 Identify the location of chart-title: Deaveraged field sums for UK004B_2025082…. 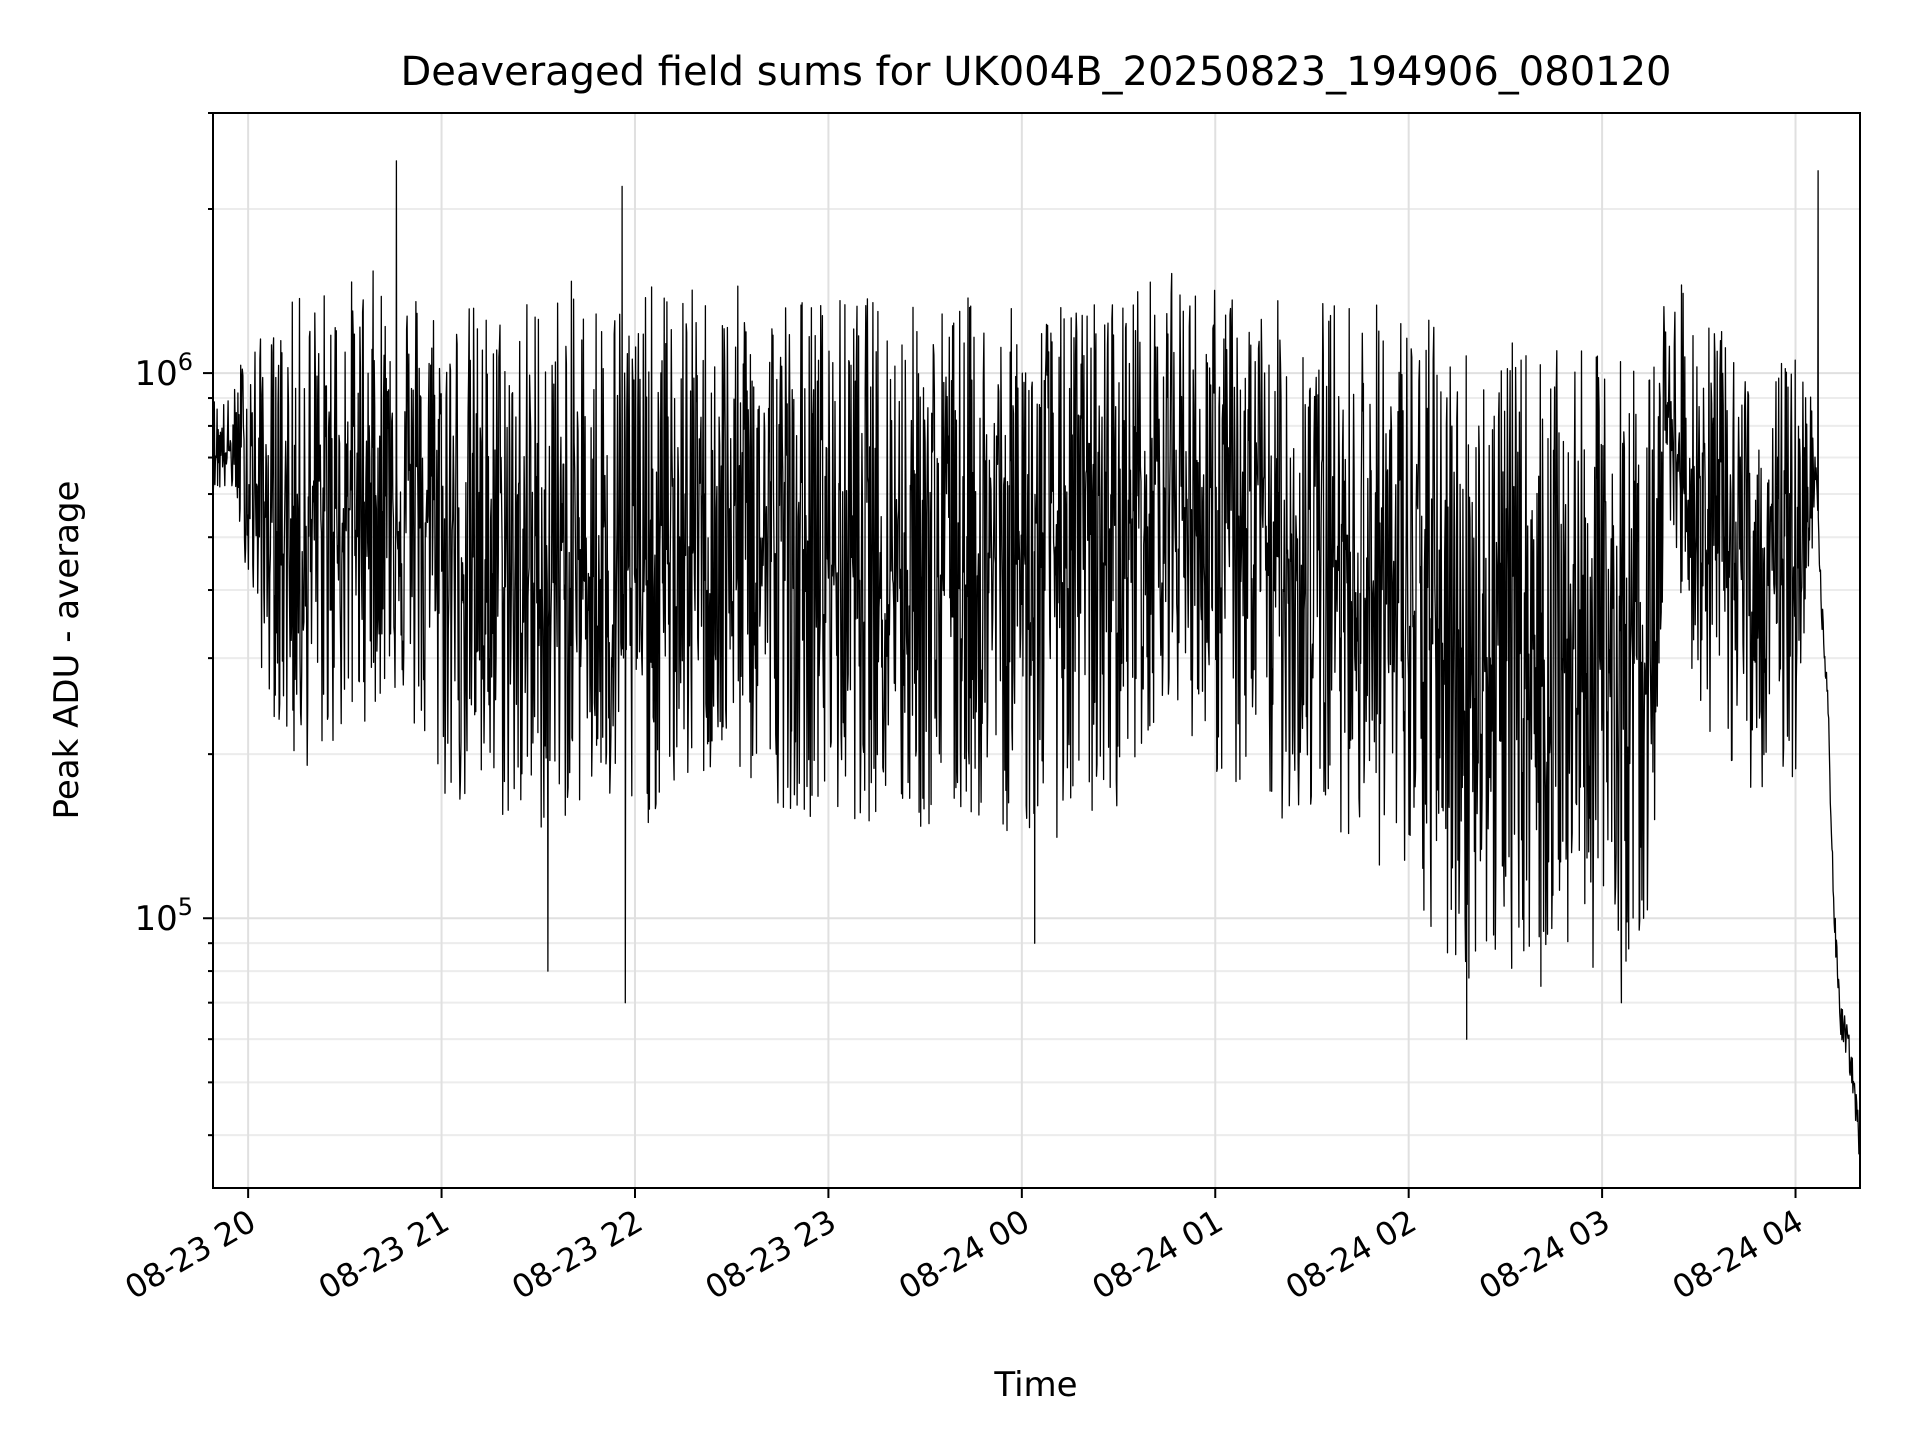
(1036, 72).